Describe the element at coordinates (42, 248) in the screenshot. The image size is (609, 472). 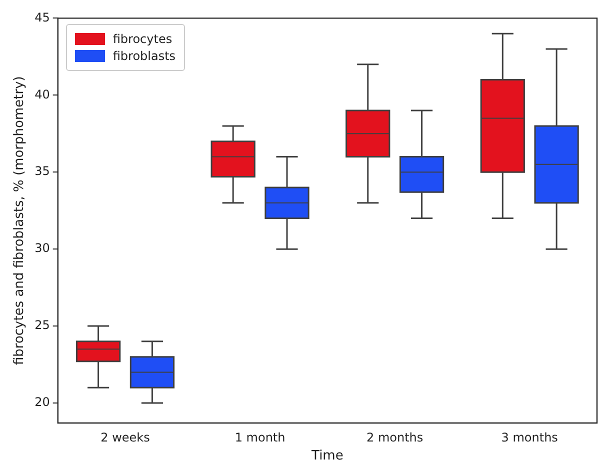
I see `y-tick-label: 30` at that location.